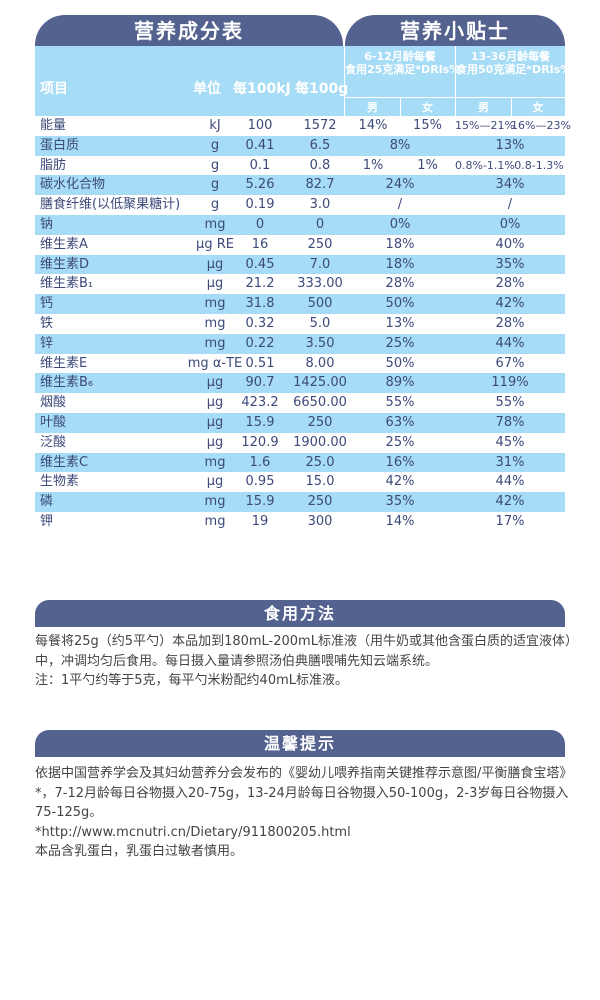 This screenshot has height=1000, width=600. What do you see at coordinates (260, 482) in the screenshot?
I see `per100kj-cell: 0.95` at bounding box center [260, 482].